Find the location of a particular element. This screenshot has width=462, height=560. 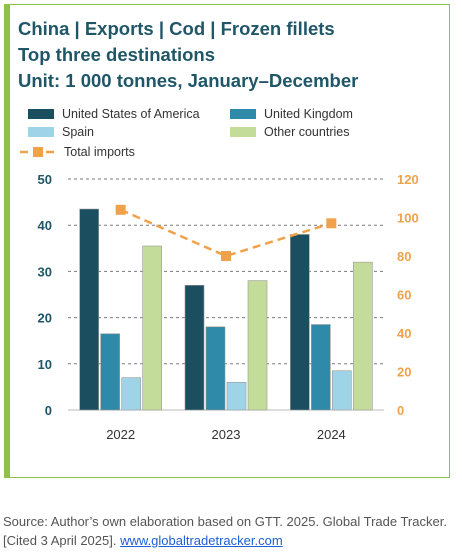

source-link: www.globaltradetracker.com is located at coordinates (201, 540).